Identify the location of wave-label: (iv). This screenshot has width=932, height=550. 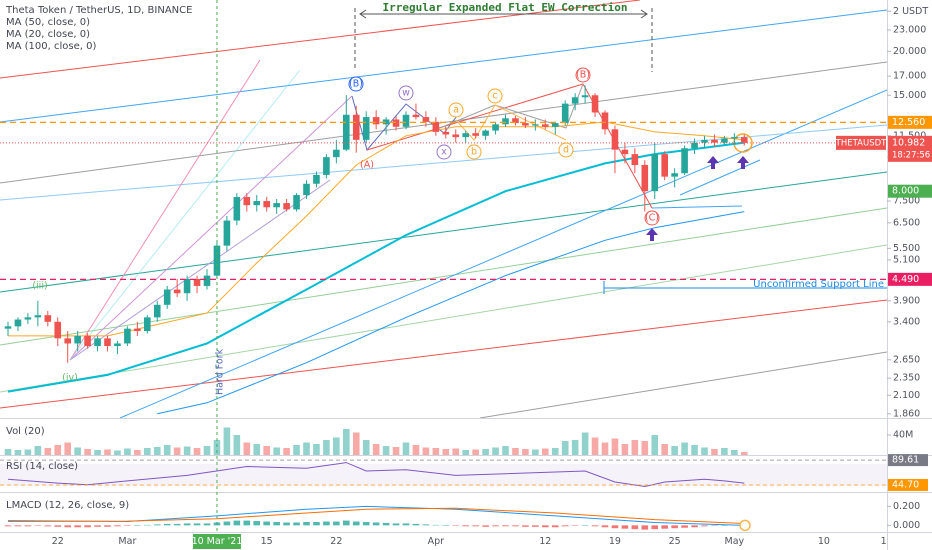
(70, 378).